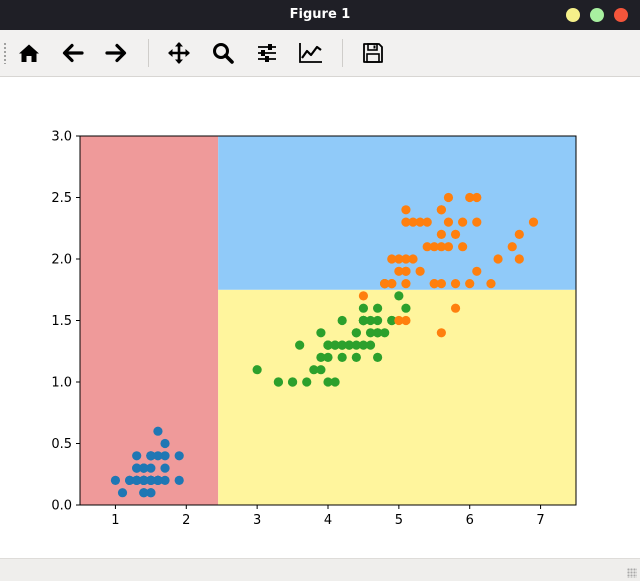 This screenshot has width=640, height=581. I want to click on y-tick-label: 0.5, so click(61, 444).